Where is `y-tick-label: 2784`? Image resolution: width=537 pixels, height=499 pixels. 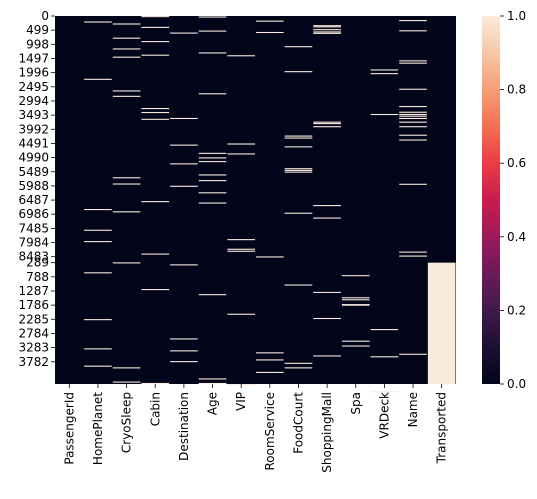
y-tick-label: 2784 is located at coordinates (33, 333).